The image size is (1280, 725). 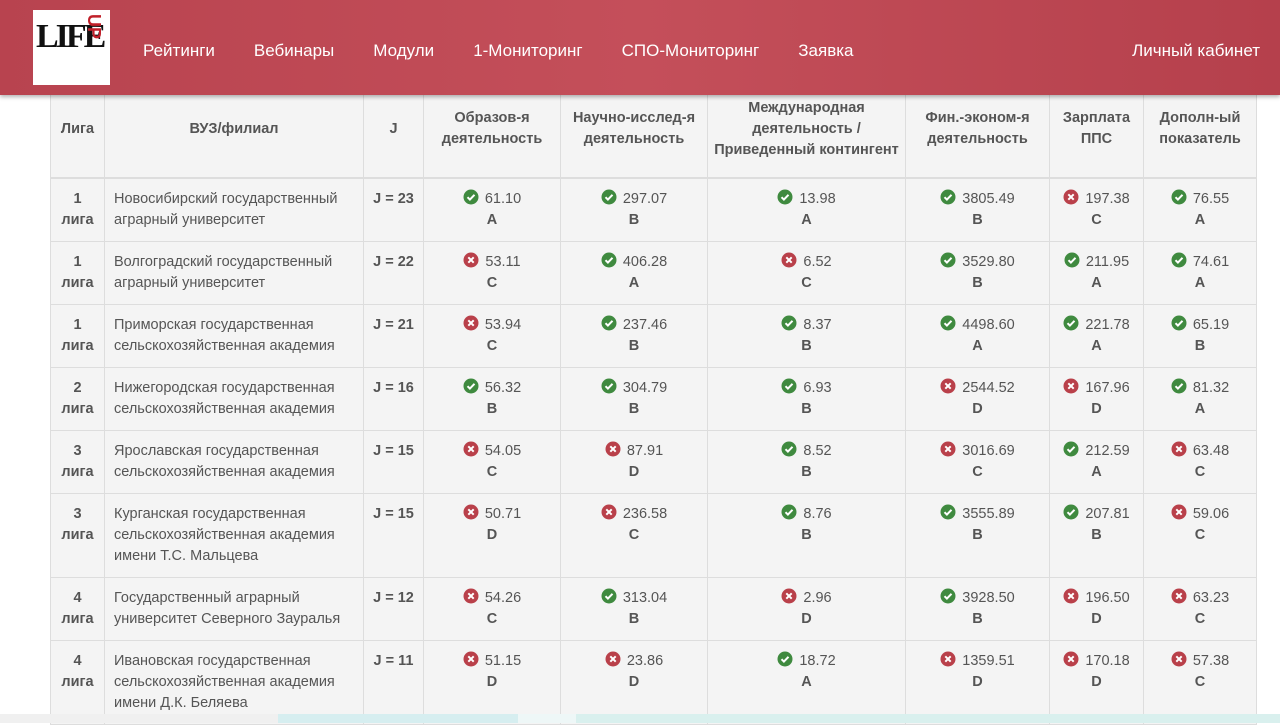 What do you see at coordinates (503, 262) in the screenshot?
I see `value-text: 53.11` at bounding box center [503, 262].